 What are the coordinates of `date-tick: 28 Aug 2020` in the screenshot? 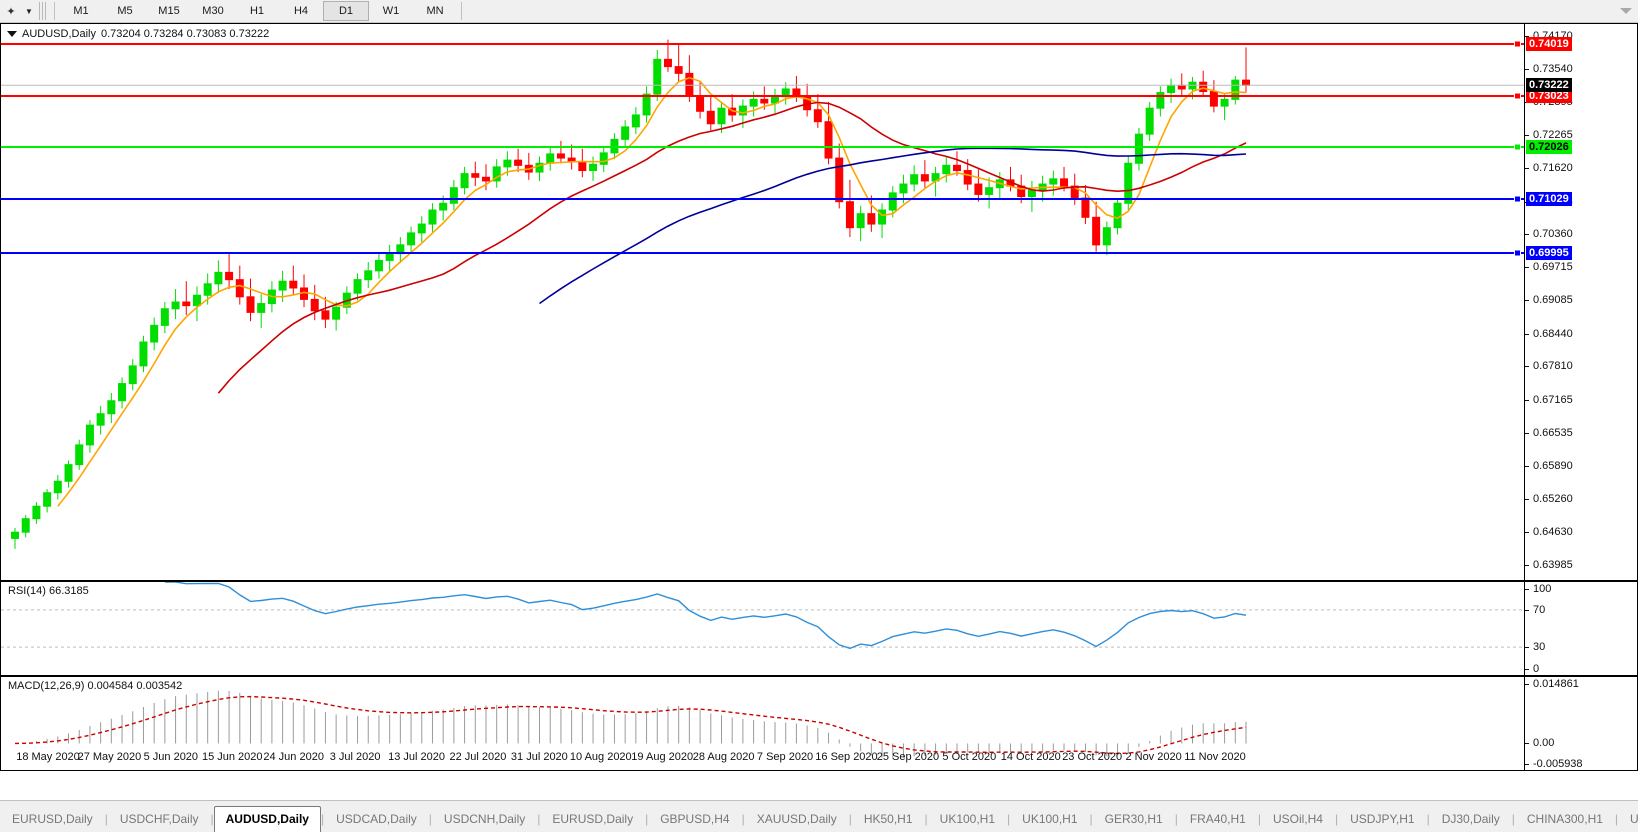 It's located at (723, 757).